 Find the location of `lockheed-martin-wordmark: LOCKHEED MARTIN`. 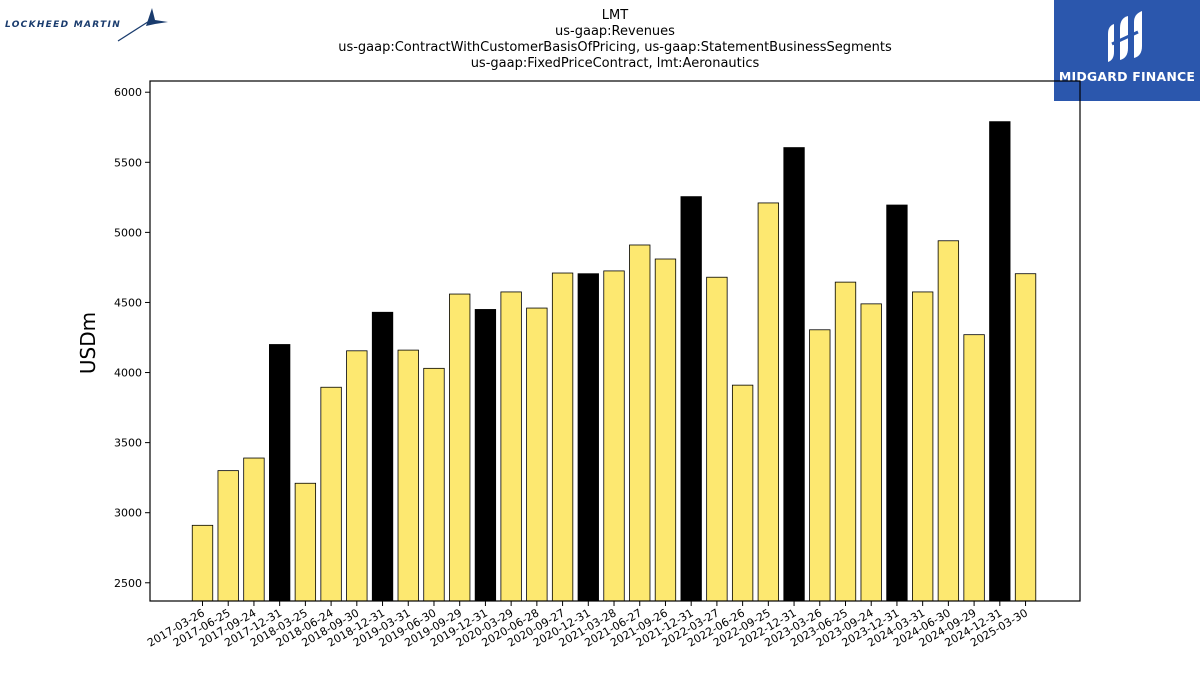

lockheed-martin-wordmark: LOCKHEED MARTIN is located at coordinates (63, 25).